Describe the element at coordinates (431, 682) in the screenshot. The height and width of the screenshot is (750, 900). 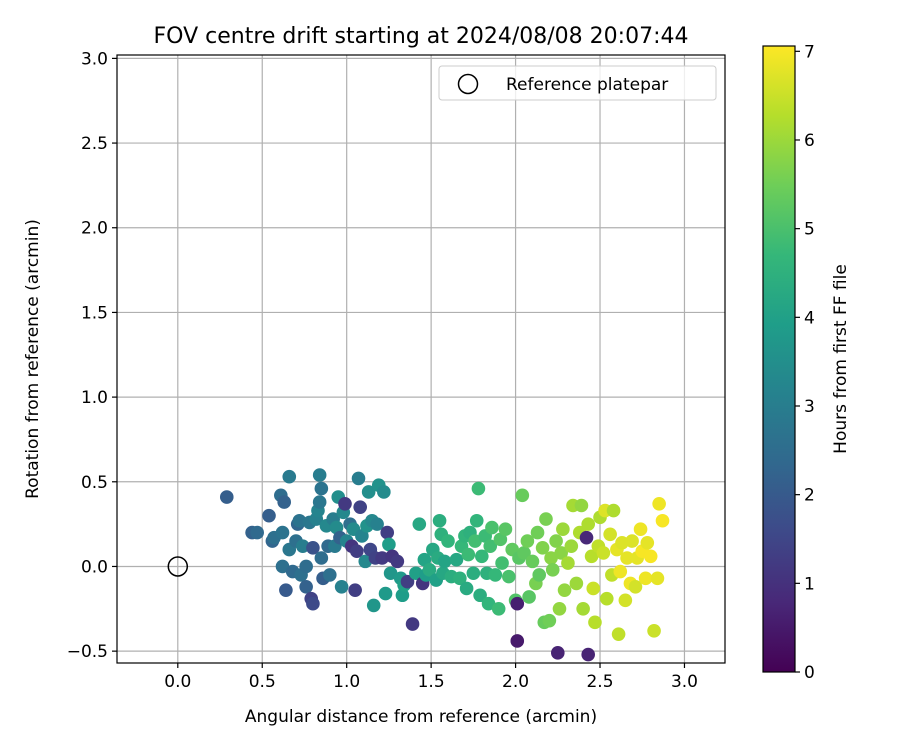
I see `x-tick-label: 1.5` at that location.